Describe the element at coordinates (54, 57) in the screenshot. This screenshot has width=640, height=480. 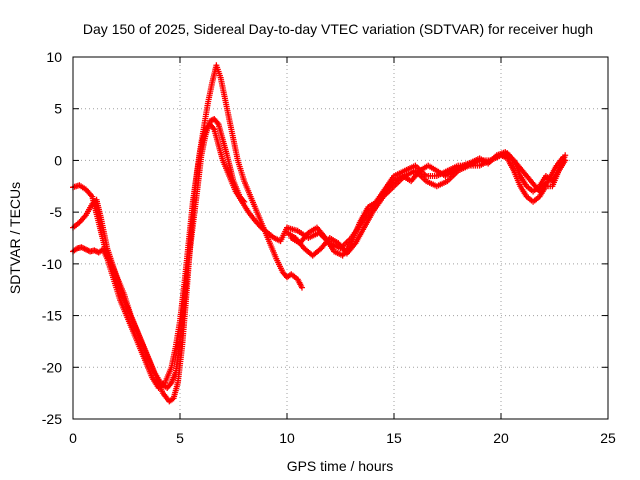
I see `y-tick-label: 10` at that location.